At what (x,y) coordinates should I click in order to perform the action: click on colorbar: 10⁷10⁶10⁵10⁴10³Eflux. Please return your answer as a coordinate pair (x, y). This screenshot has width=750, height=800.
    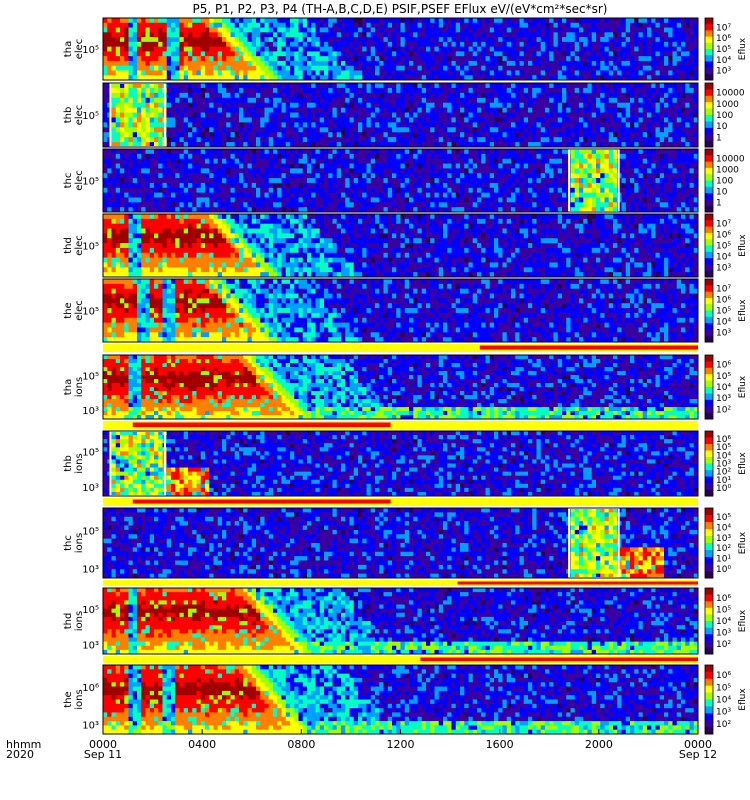
    Looking at the image, I should click on (726, 49).